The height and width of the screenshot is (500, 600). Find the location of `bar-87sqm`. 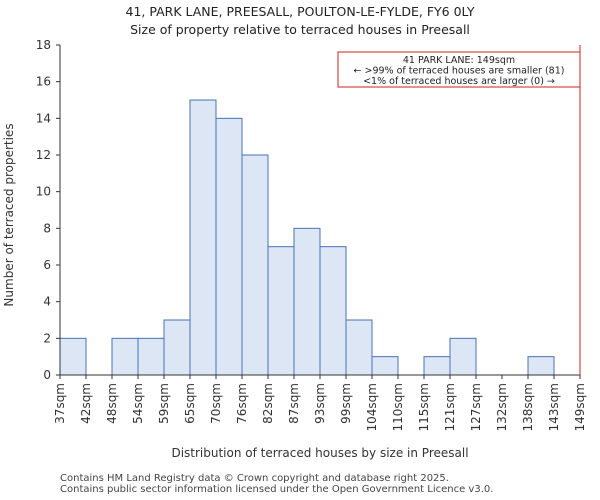

bar-87sqm is located at coordinates (307, 301).